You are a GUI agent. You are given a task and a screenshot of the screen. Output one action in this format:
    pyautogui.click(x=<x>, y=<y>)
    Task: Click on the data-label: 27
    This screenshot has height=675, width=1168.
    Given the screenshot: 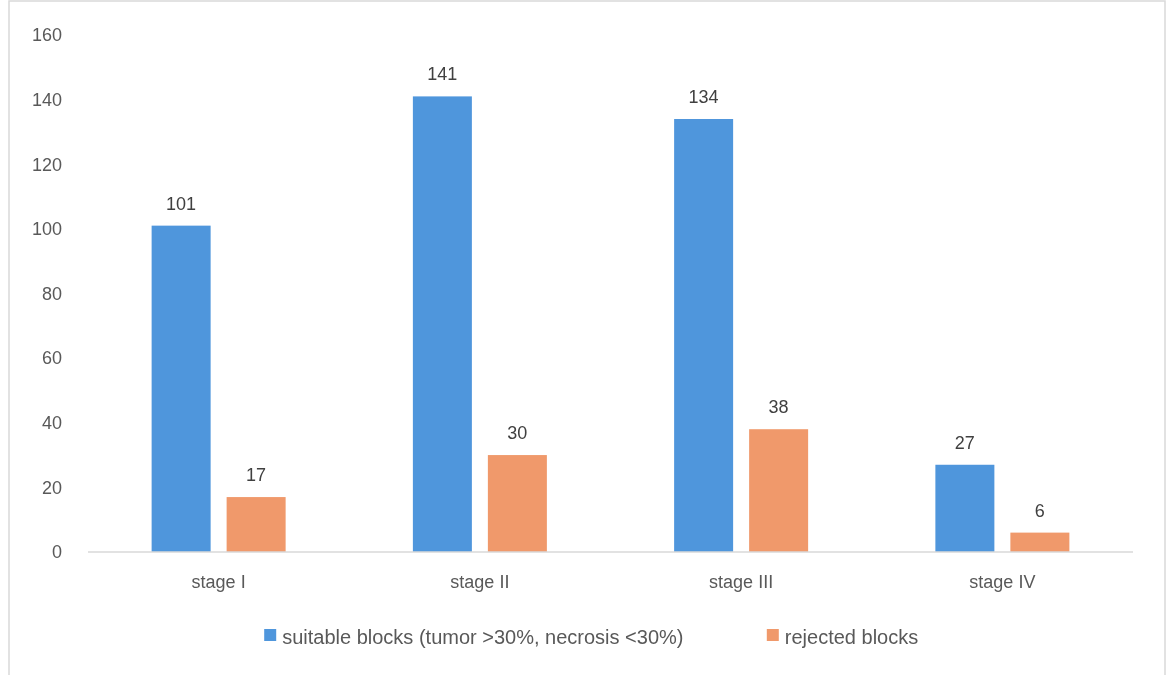 What is the action you would take?
    pyautogui.click(x=964, y=442)
    